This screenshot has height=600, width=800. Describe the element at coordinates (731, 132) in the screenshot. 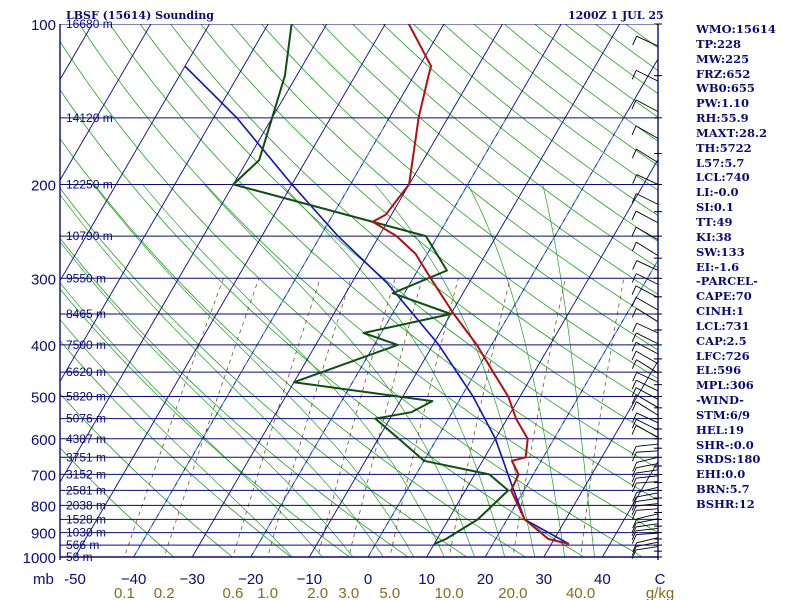

I see `index-row: MAXT:28.2` at that location.